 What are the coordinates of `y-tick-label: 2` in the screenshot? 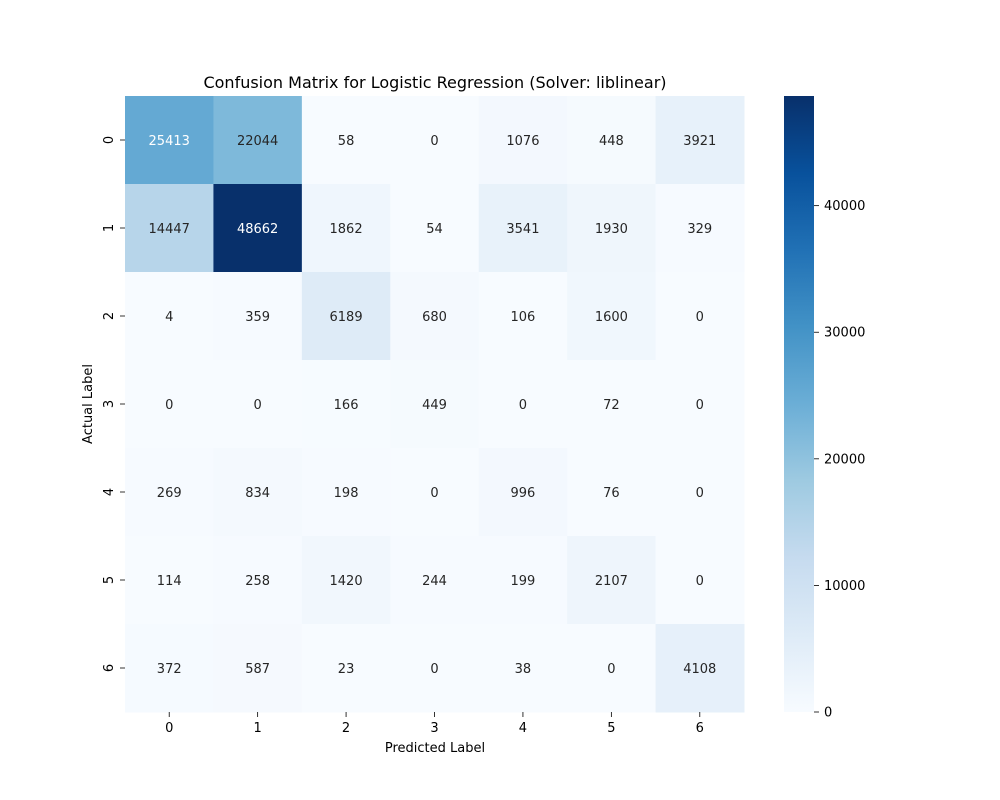 It's located at (109, 316).